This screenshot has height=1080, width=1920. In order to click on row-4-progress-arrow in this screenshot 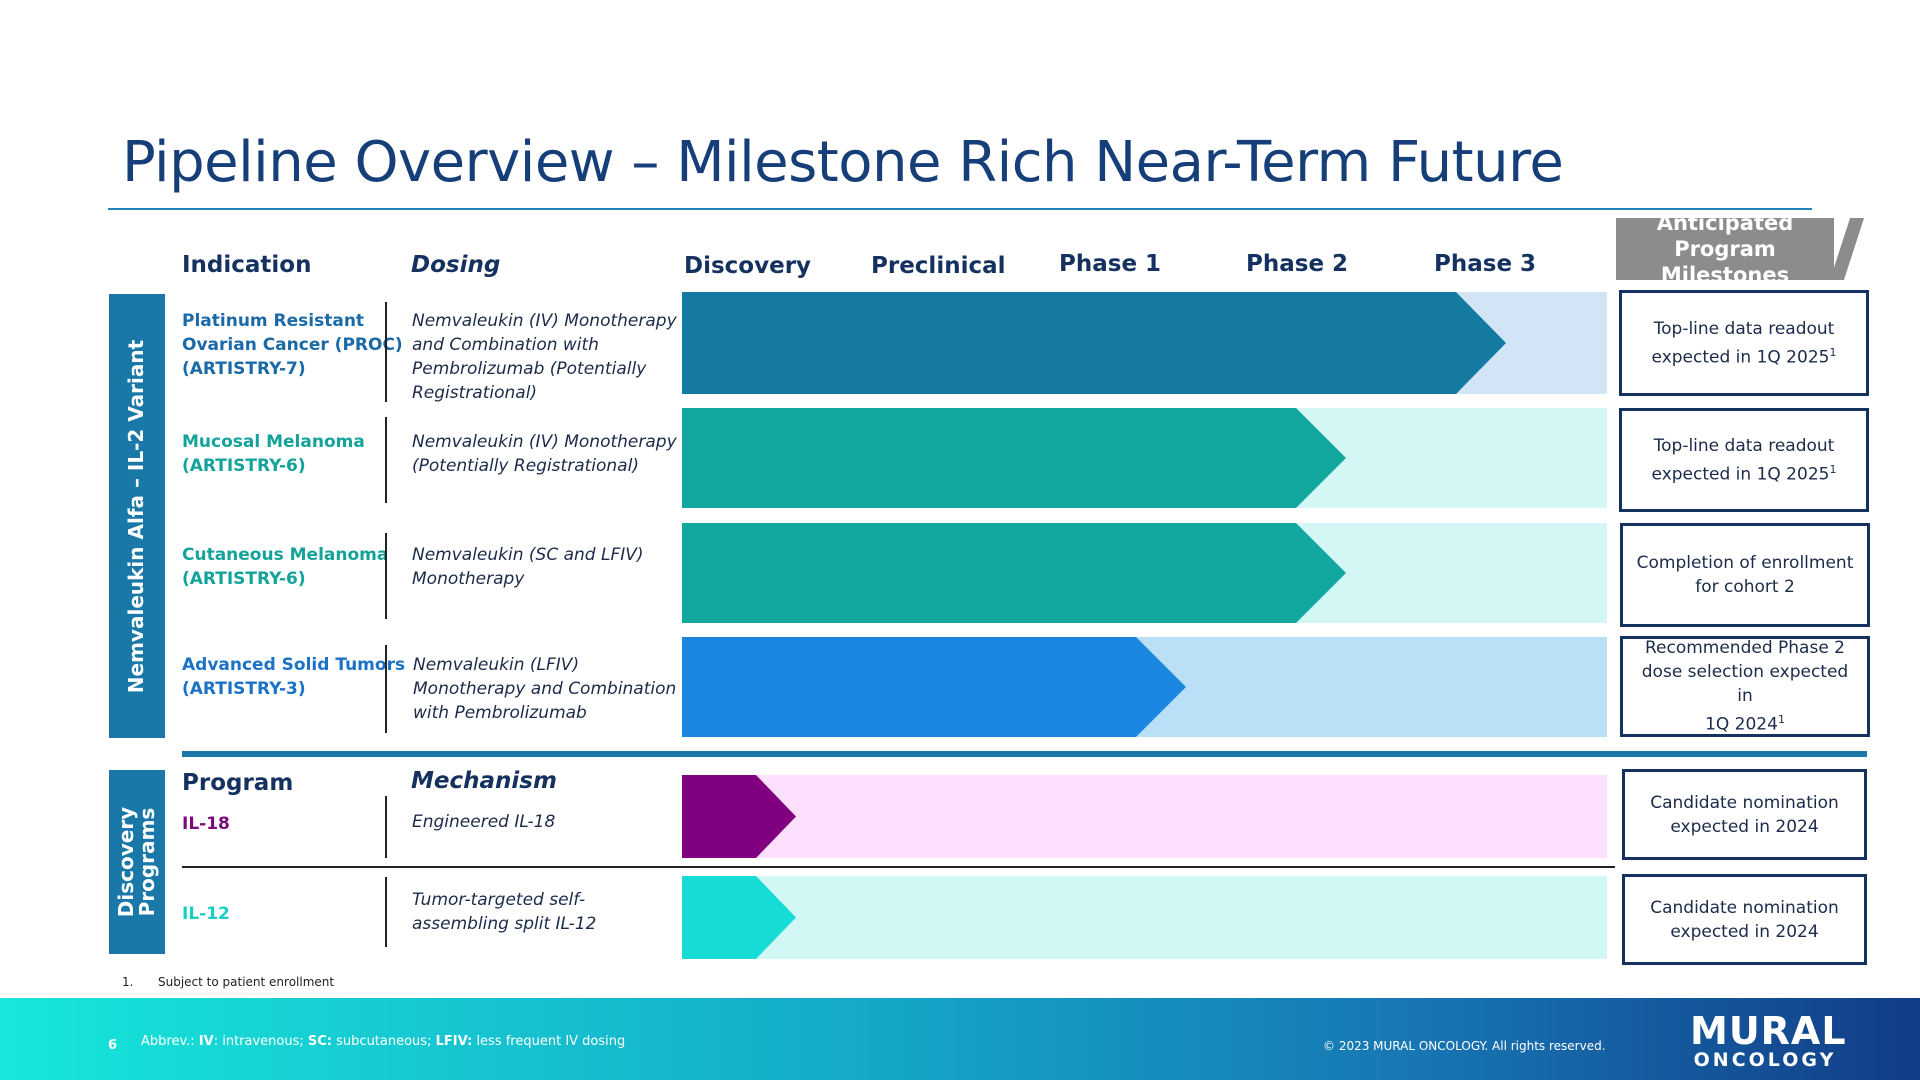, I will do `click(934, 687)`.